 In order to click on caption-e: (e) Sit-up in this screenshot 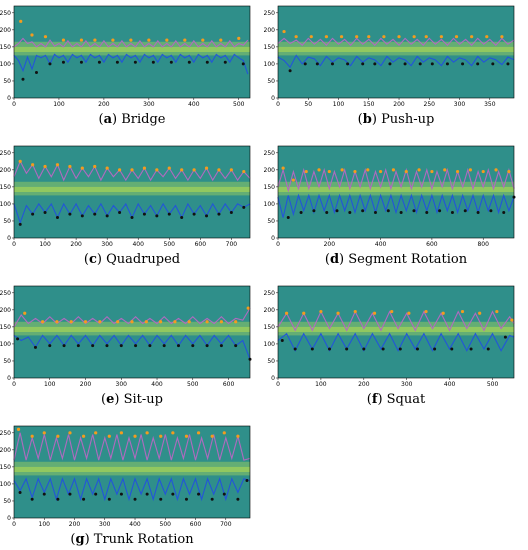, I will do `click(132, 399)`.